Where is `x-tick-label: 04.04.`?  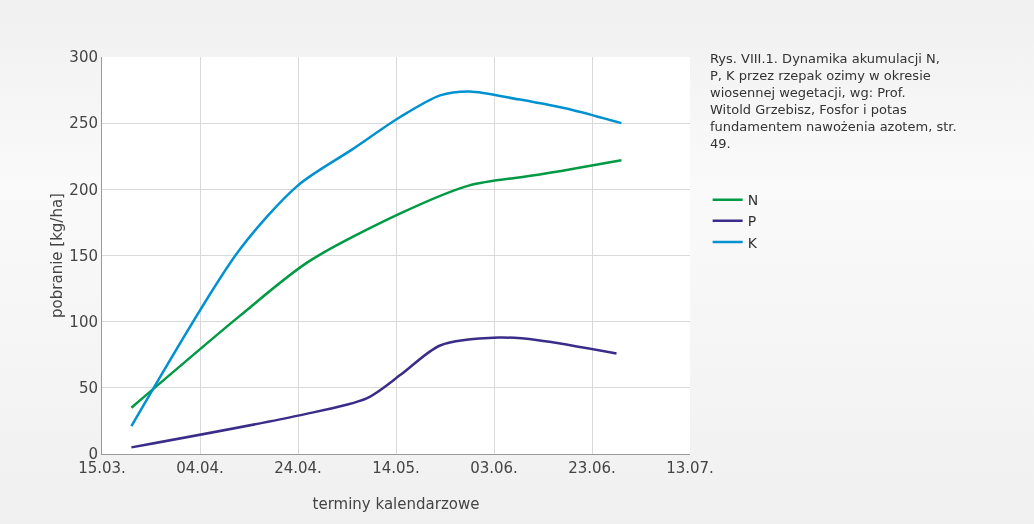 x-tick-label: 04.04. is located at coordinates (200, 468).